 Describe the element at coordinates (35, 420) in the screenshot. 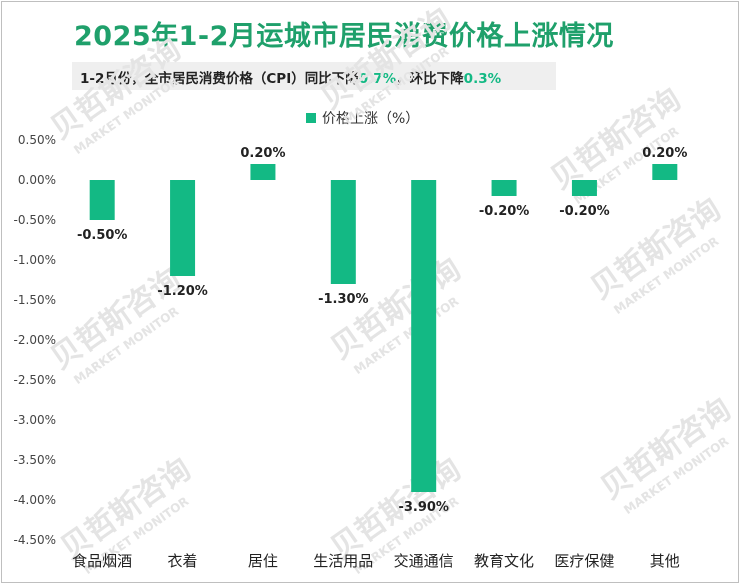

I see `y-tick-label: -3.00%` at that location.